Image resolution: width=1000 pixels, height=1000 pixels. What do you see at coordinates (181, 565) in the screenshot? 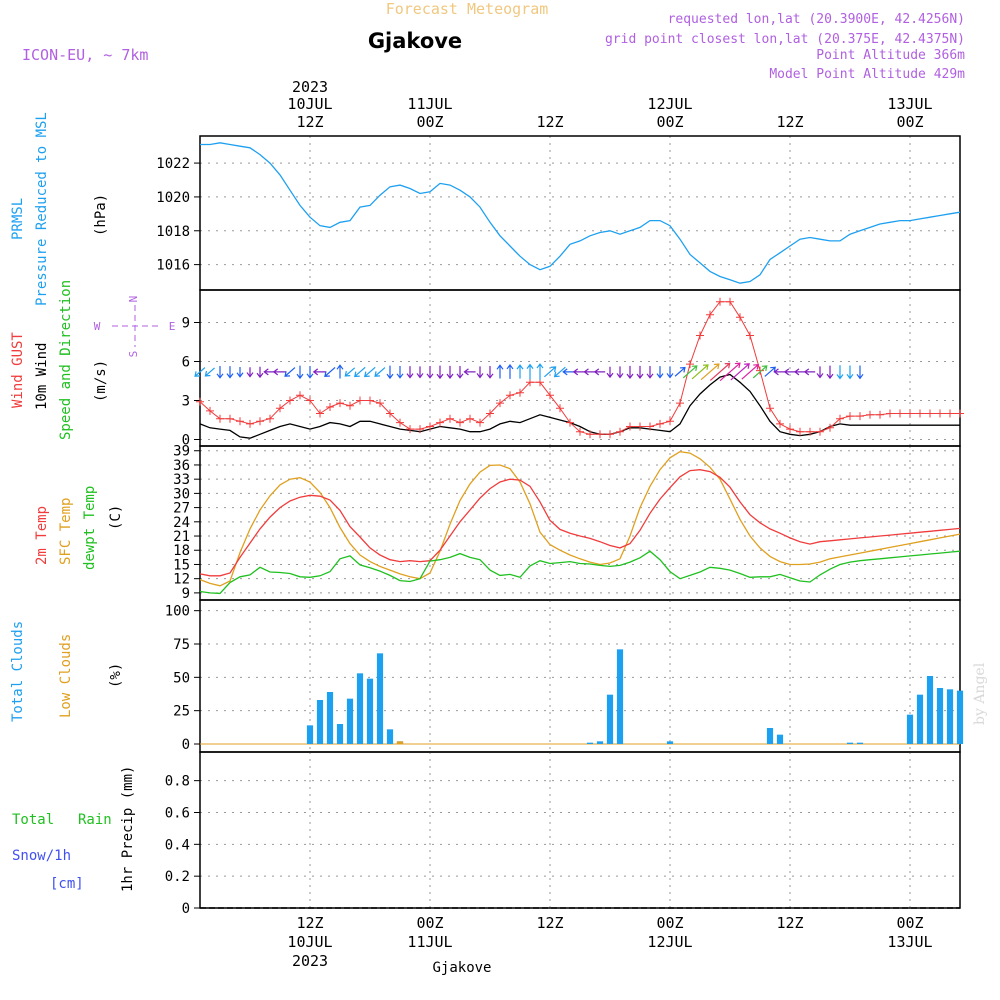
I see `y-tick-label: 15` at bounding box center [181, 565].